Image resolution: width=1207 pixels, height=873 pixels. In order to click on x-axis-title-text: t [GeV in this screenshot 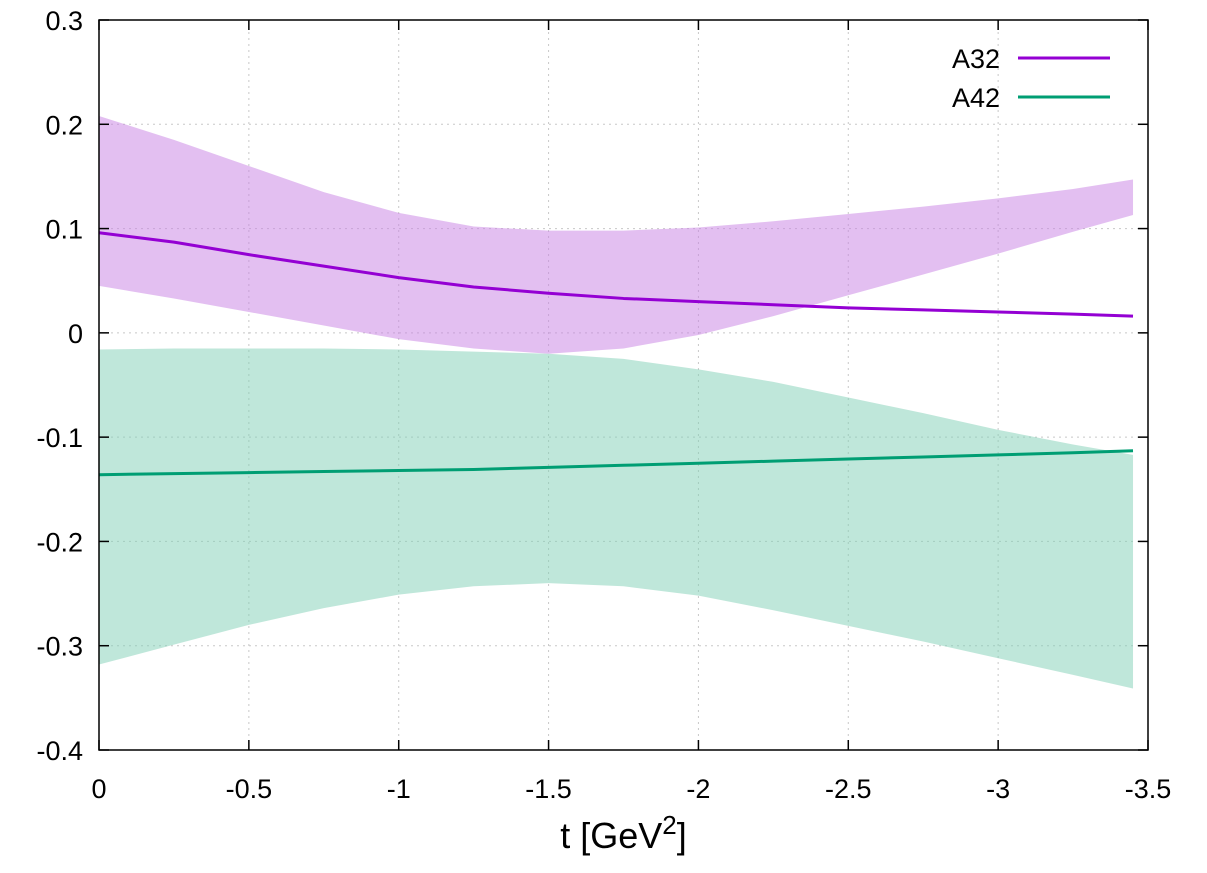, I will do `click(611, 835)`.